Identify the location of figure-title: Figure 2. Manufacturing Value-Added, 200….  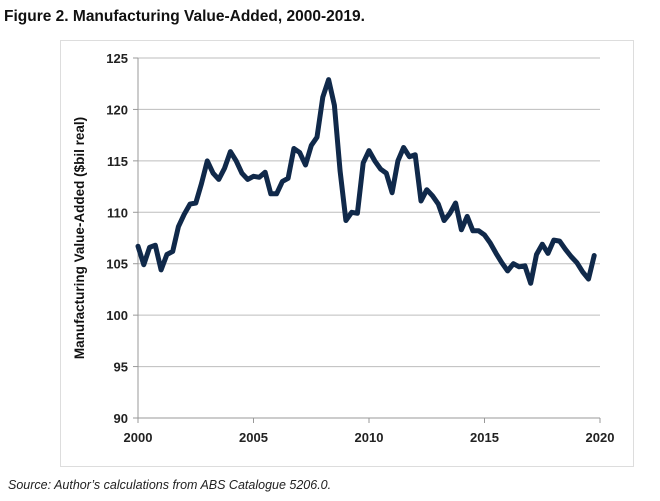
(184, 16).